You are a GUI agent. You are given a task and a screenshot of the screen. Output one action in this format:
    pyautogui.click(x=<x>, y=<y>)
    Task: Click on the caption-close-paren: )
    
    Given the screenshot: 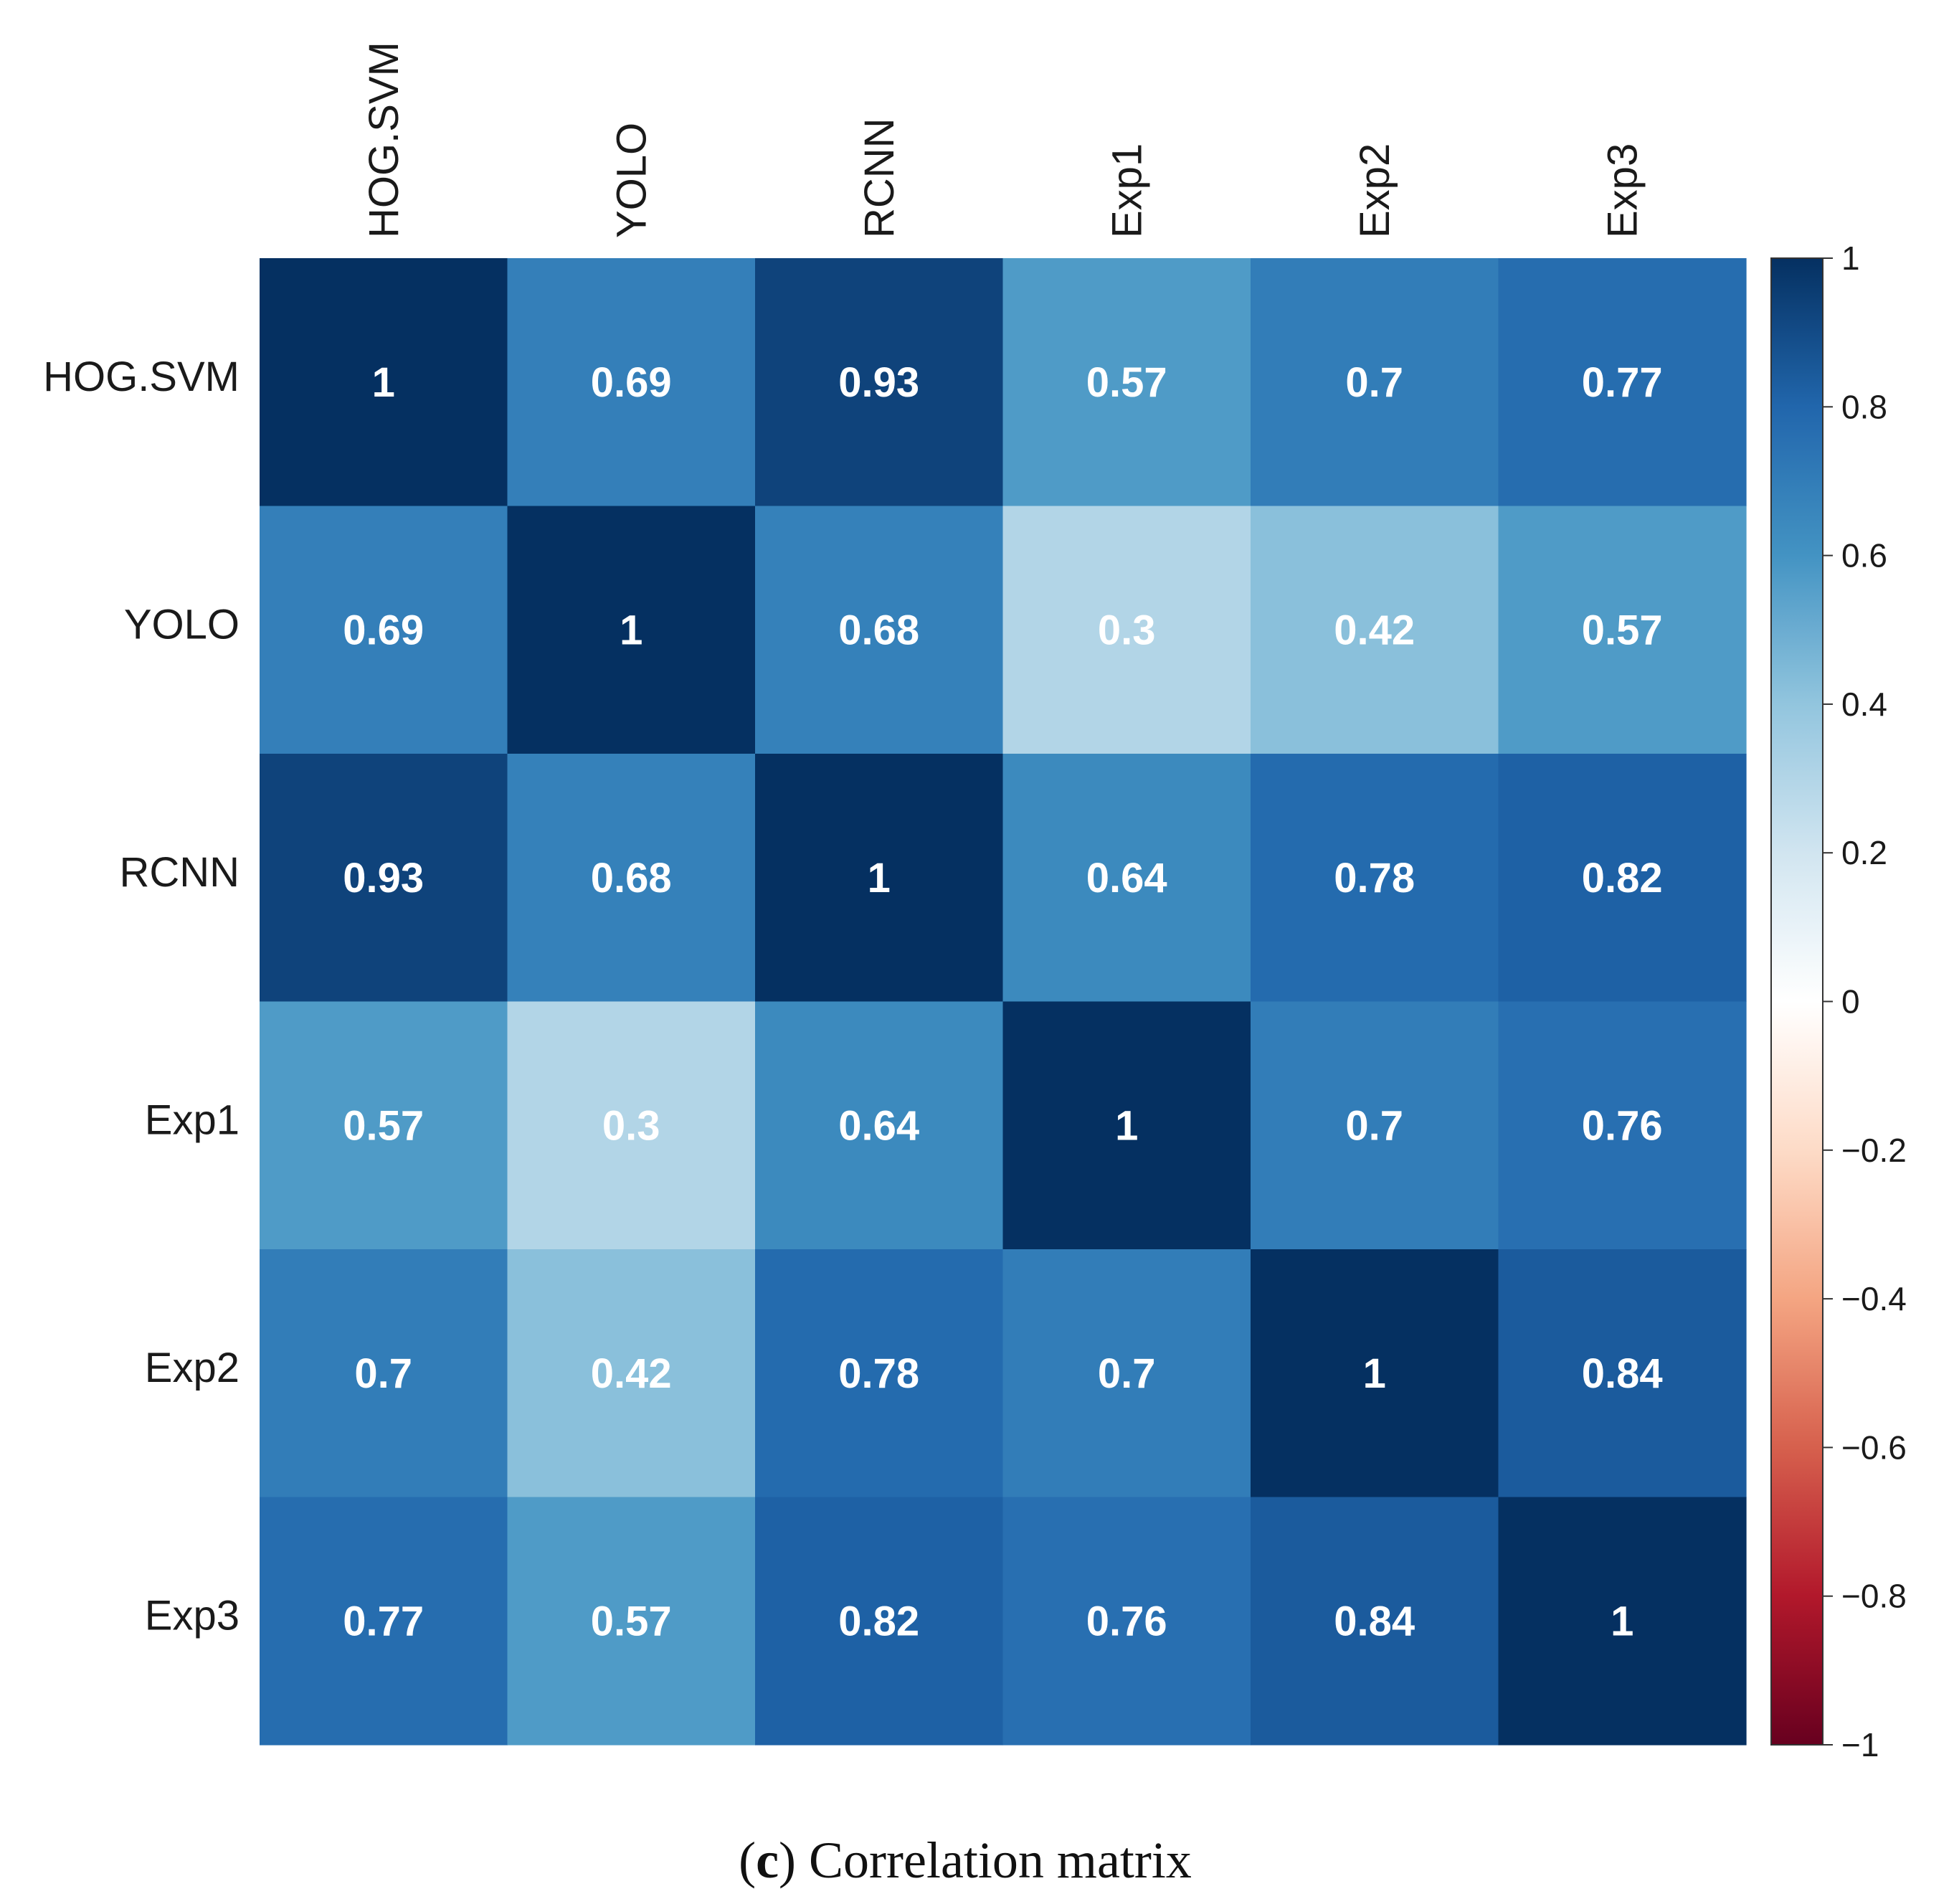 What is the action you would take?
    pyautogui.click(x=787, y=1860)
    